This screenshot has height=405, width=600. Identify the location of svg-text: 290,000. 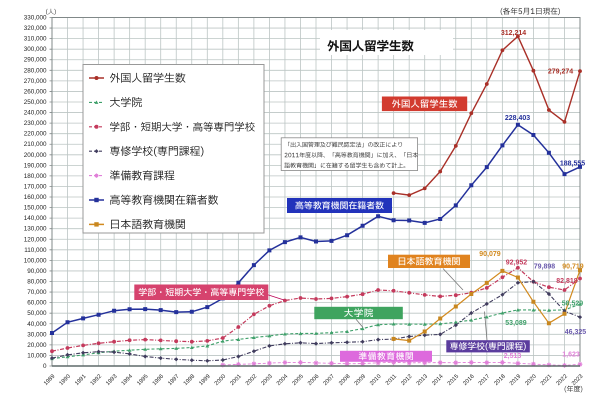
(35, 60).